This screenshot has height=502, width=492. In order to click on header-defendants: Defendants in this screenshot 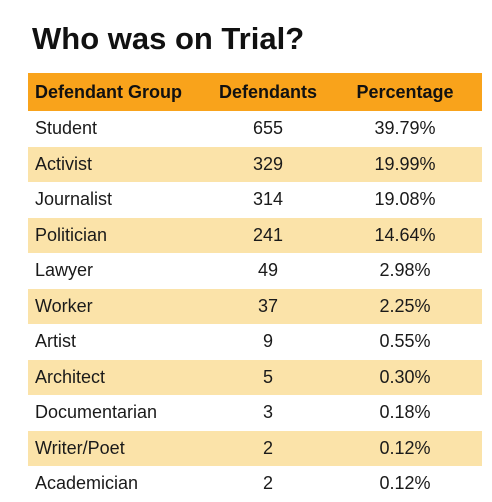, I will do `click(268, 92)`.